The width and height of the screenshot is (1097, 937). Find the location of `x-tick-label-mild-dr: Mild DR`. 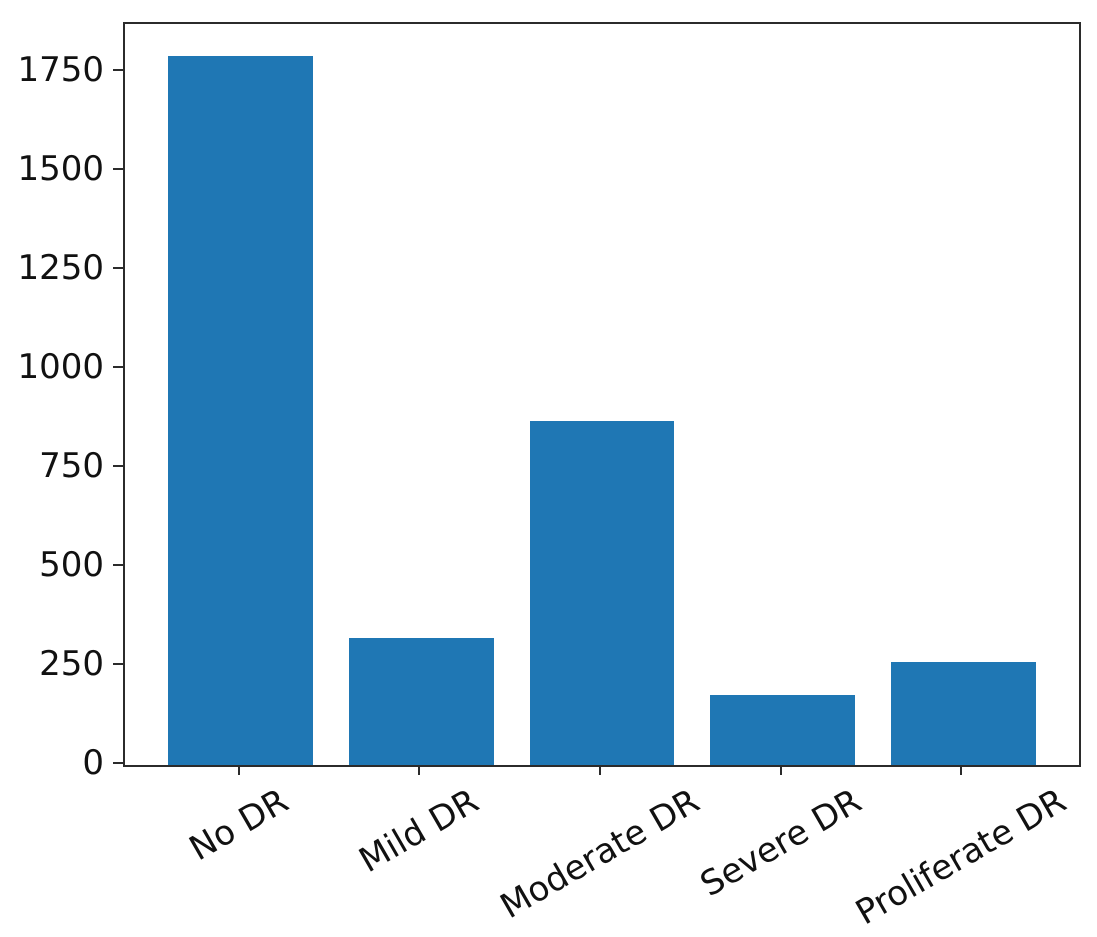

x-tick-label-mild-dr: Mild DR is located at coordinates (419, 830).